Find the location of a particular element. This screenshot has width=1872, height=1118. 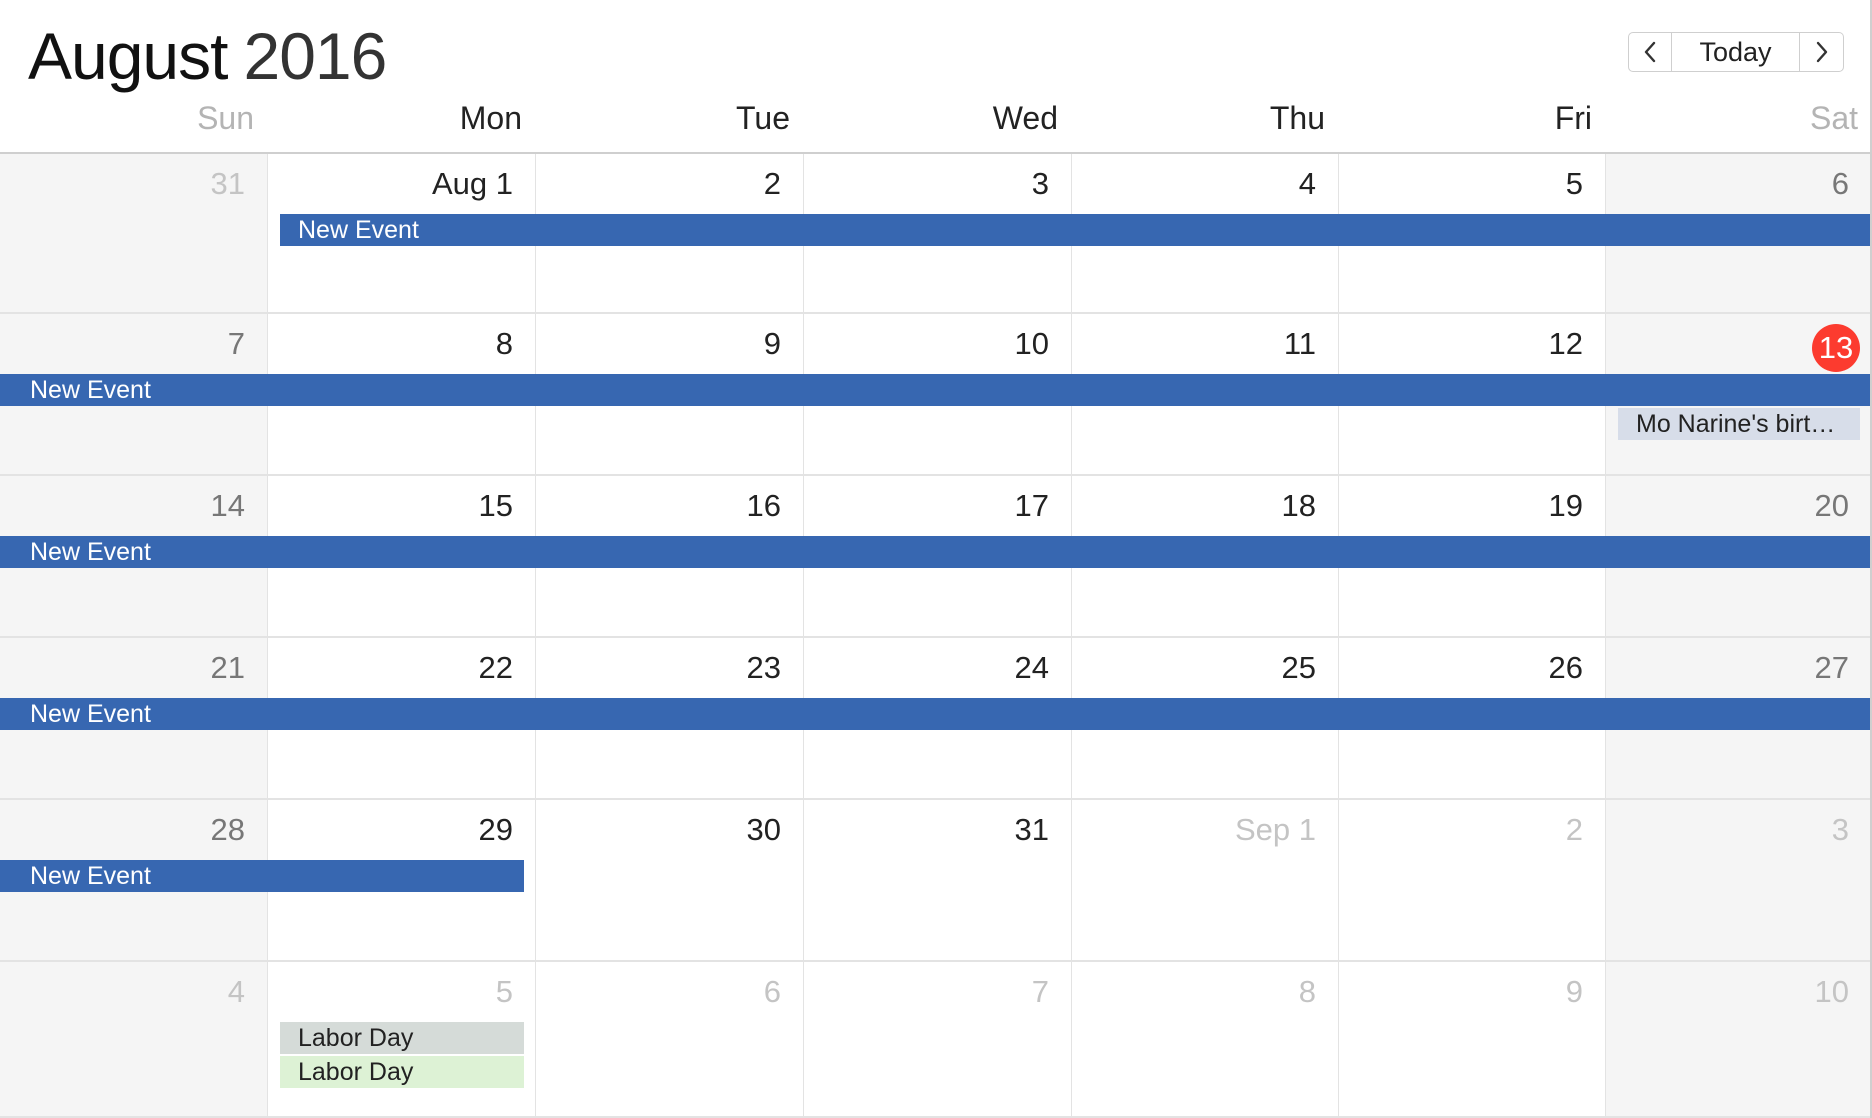

day-cell: 29 is located at coordinates (402, 881).